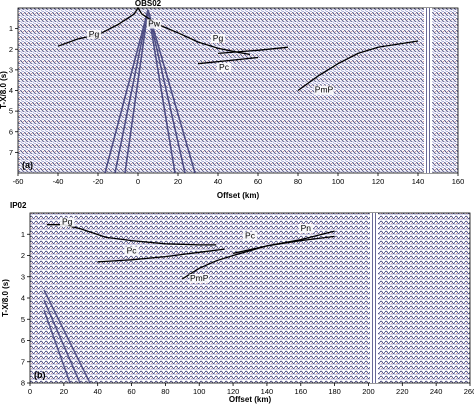 The image size is (474, 404). I want to click on panel-a-phase-label-0: Pg, so click(94, 34).